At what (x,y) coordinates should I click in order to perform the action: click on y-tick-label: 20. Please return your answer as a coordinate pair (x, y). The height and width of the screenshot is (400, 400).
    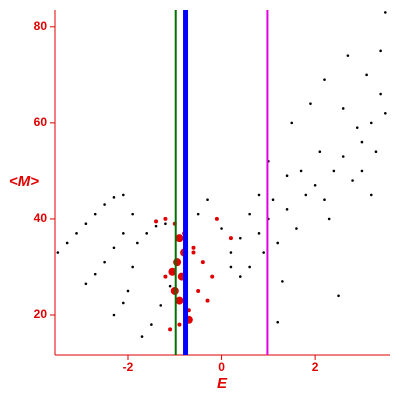
    Looking at the image, I should click on (41, 314).